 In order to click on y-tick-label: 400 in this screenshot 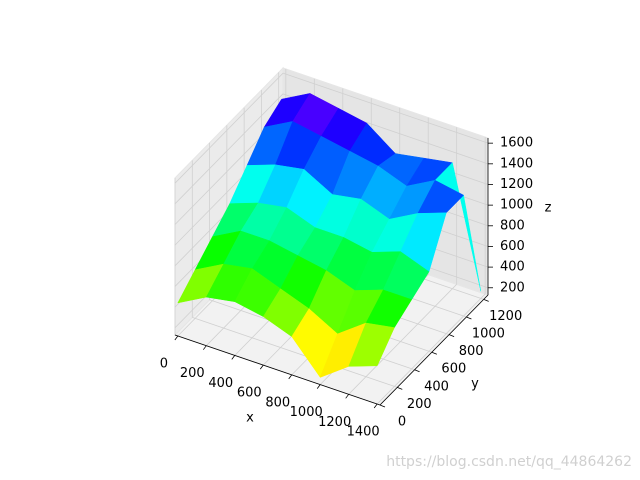, I will do `click(436, 386)`.